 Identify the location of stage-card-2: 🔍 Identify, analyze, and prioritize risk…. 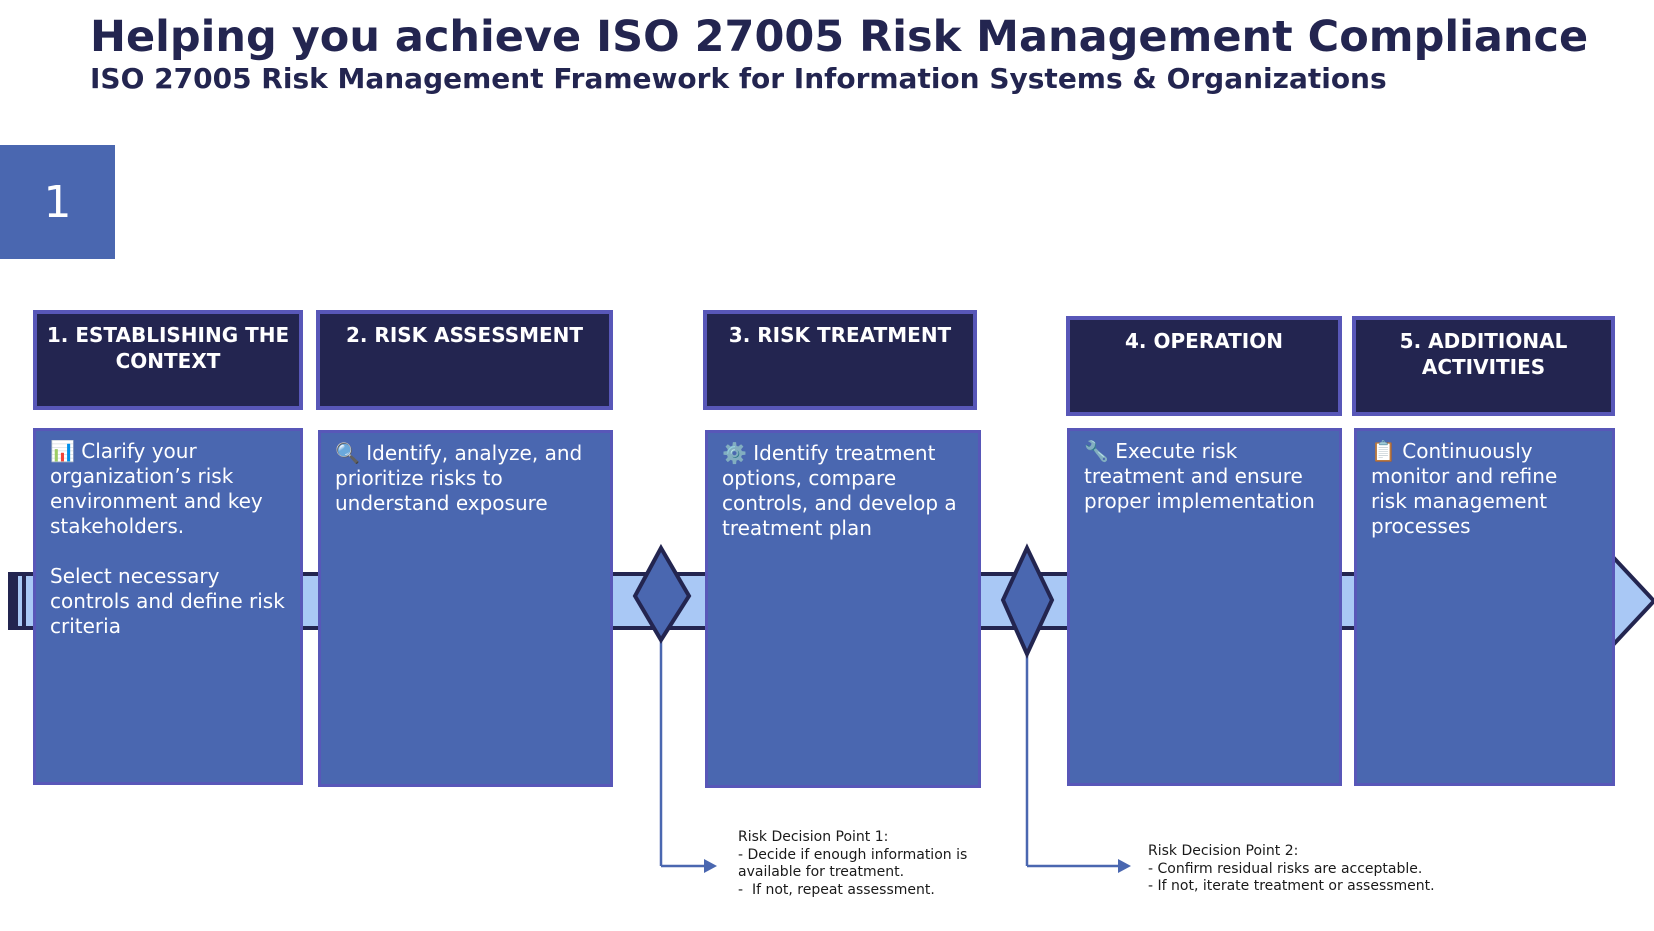
(465, 608).